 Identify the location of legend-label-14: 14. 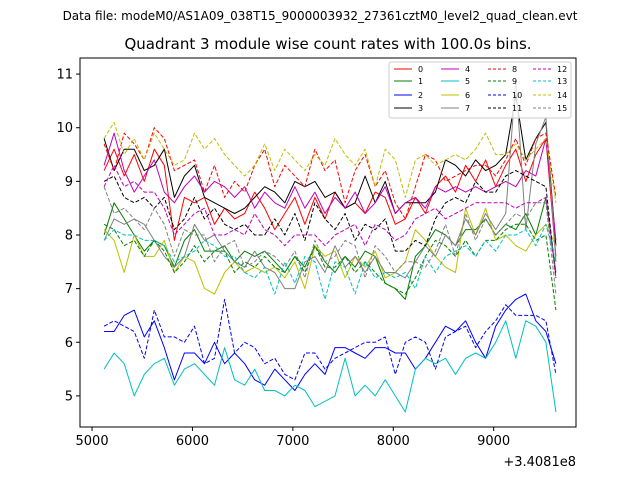
(562, 95).